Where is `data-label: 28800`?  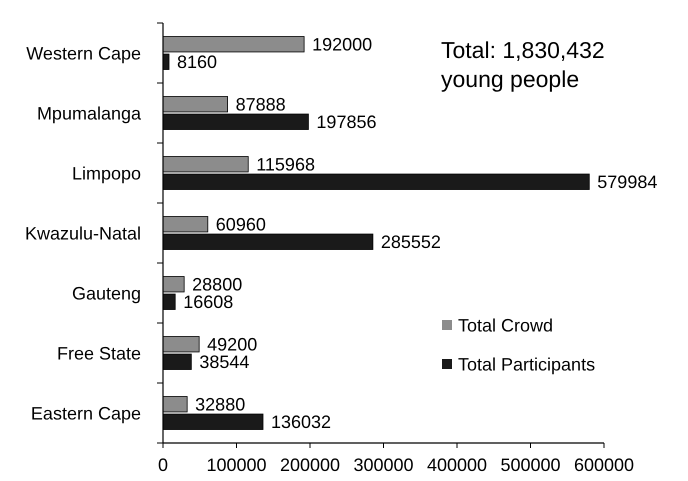
data-label: 28800 is located at coordinates (217, 284).